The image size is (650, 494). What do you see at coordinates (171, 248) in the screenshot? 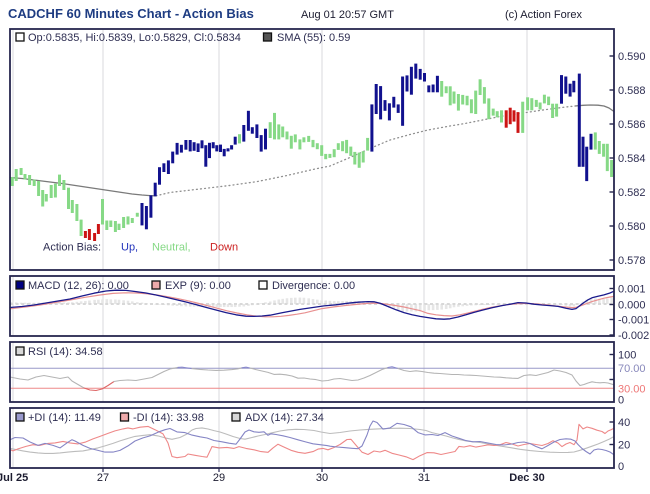
I see `svg-text: Neutral,` at bounding box center [171, 248].